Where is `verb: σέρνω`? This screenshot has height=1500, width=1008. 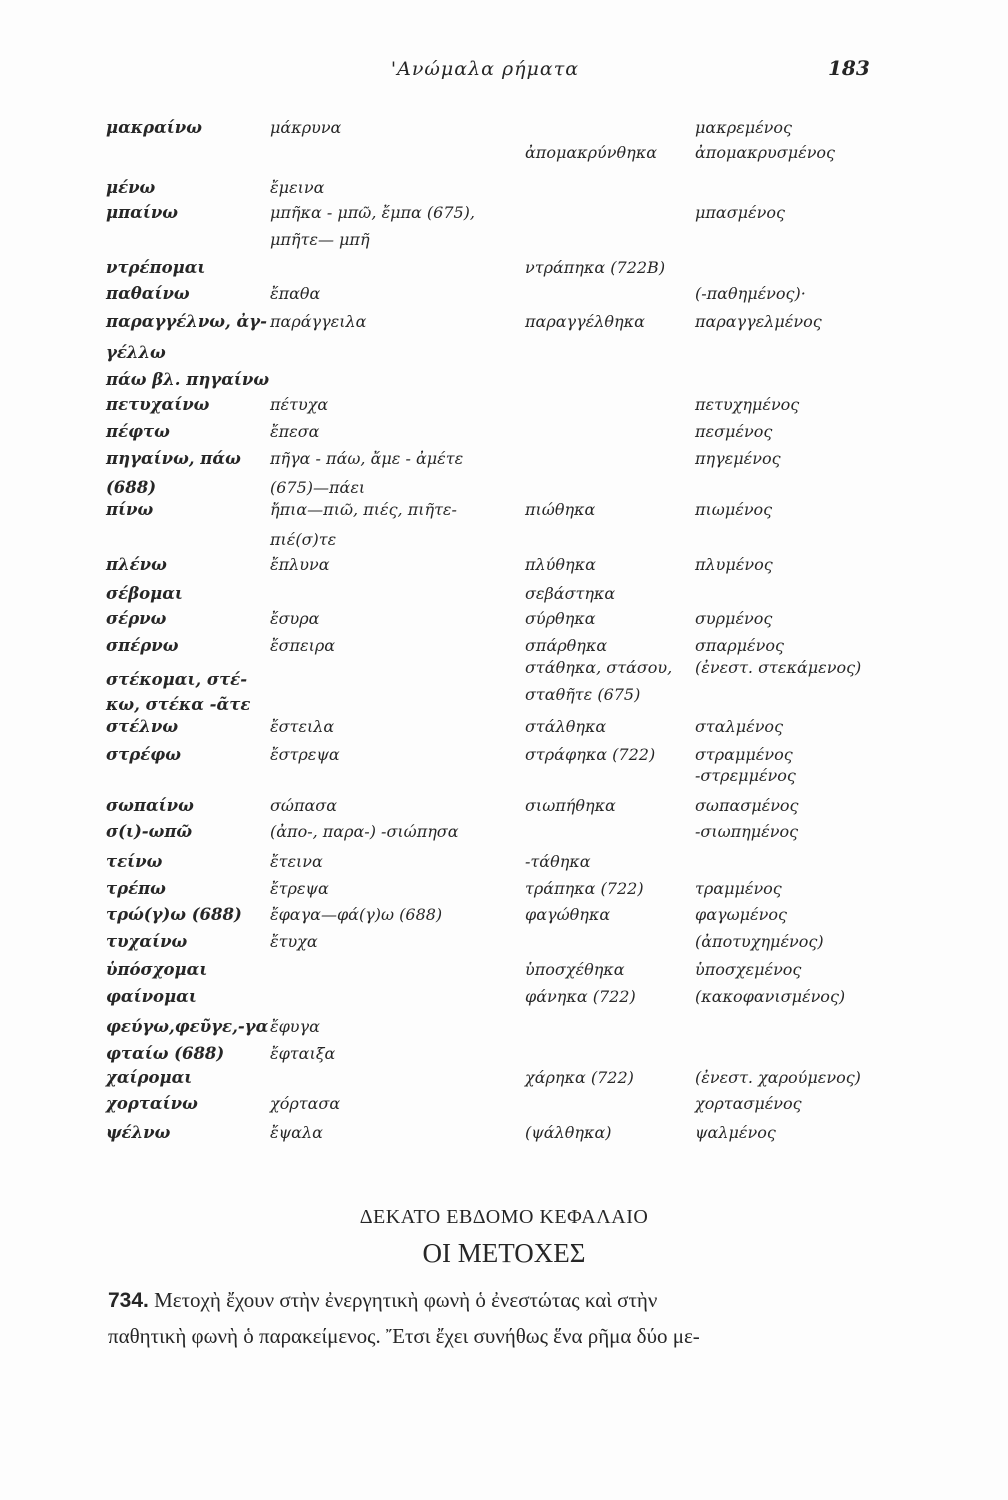
verb: σέρνω is located at coordinates (136, 618).